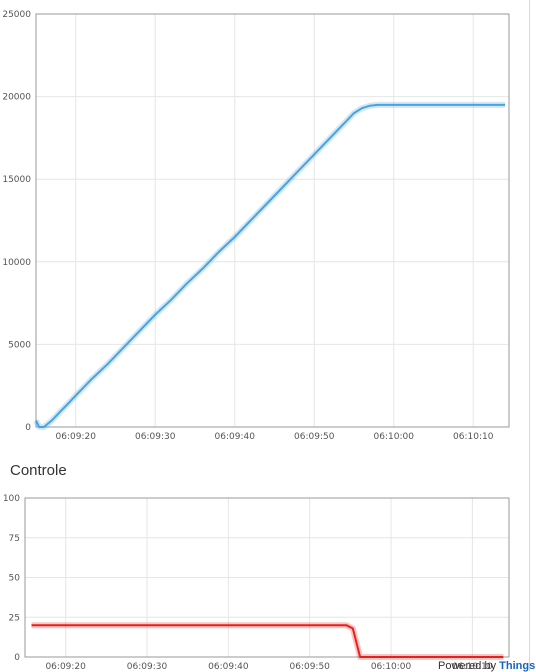 The image size is (536, 672). I want to click on chart-main-x-tick-label: 06:09:50, so click(314, 437).